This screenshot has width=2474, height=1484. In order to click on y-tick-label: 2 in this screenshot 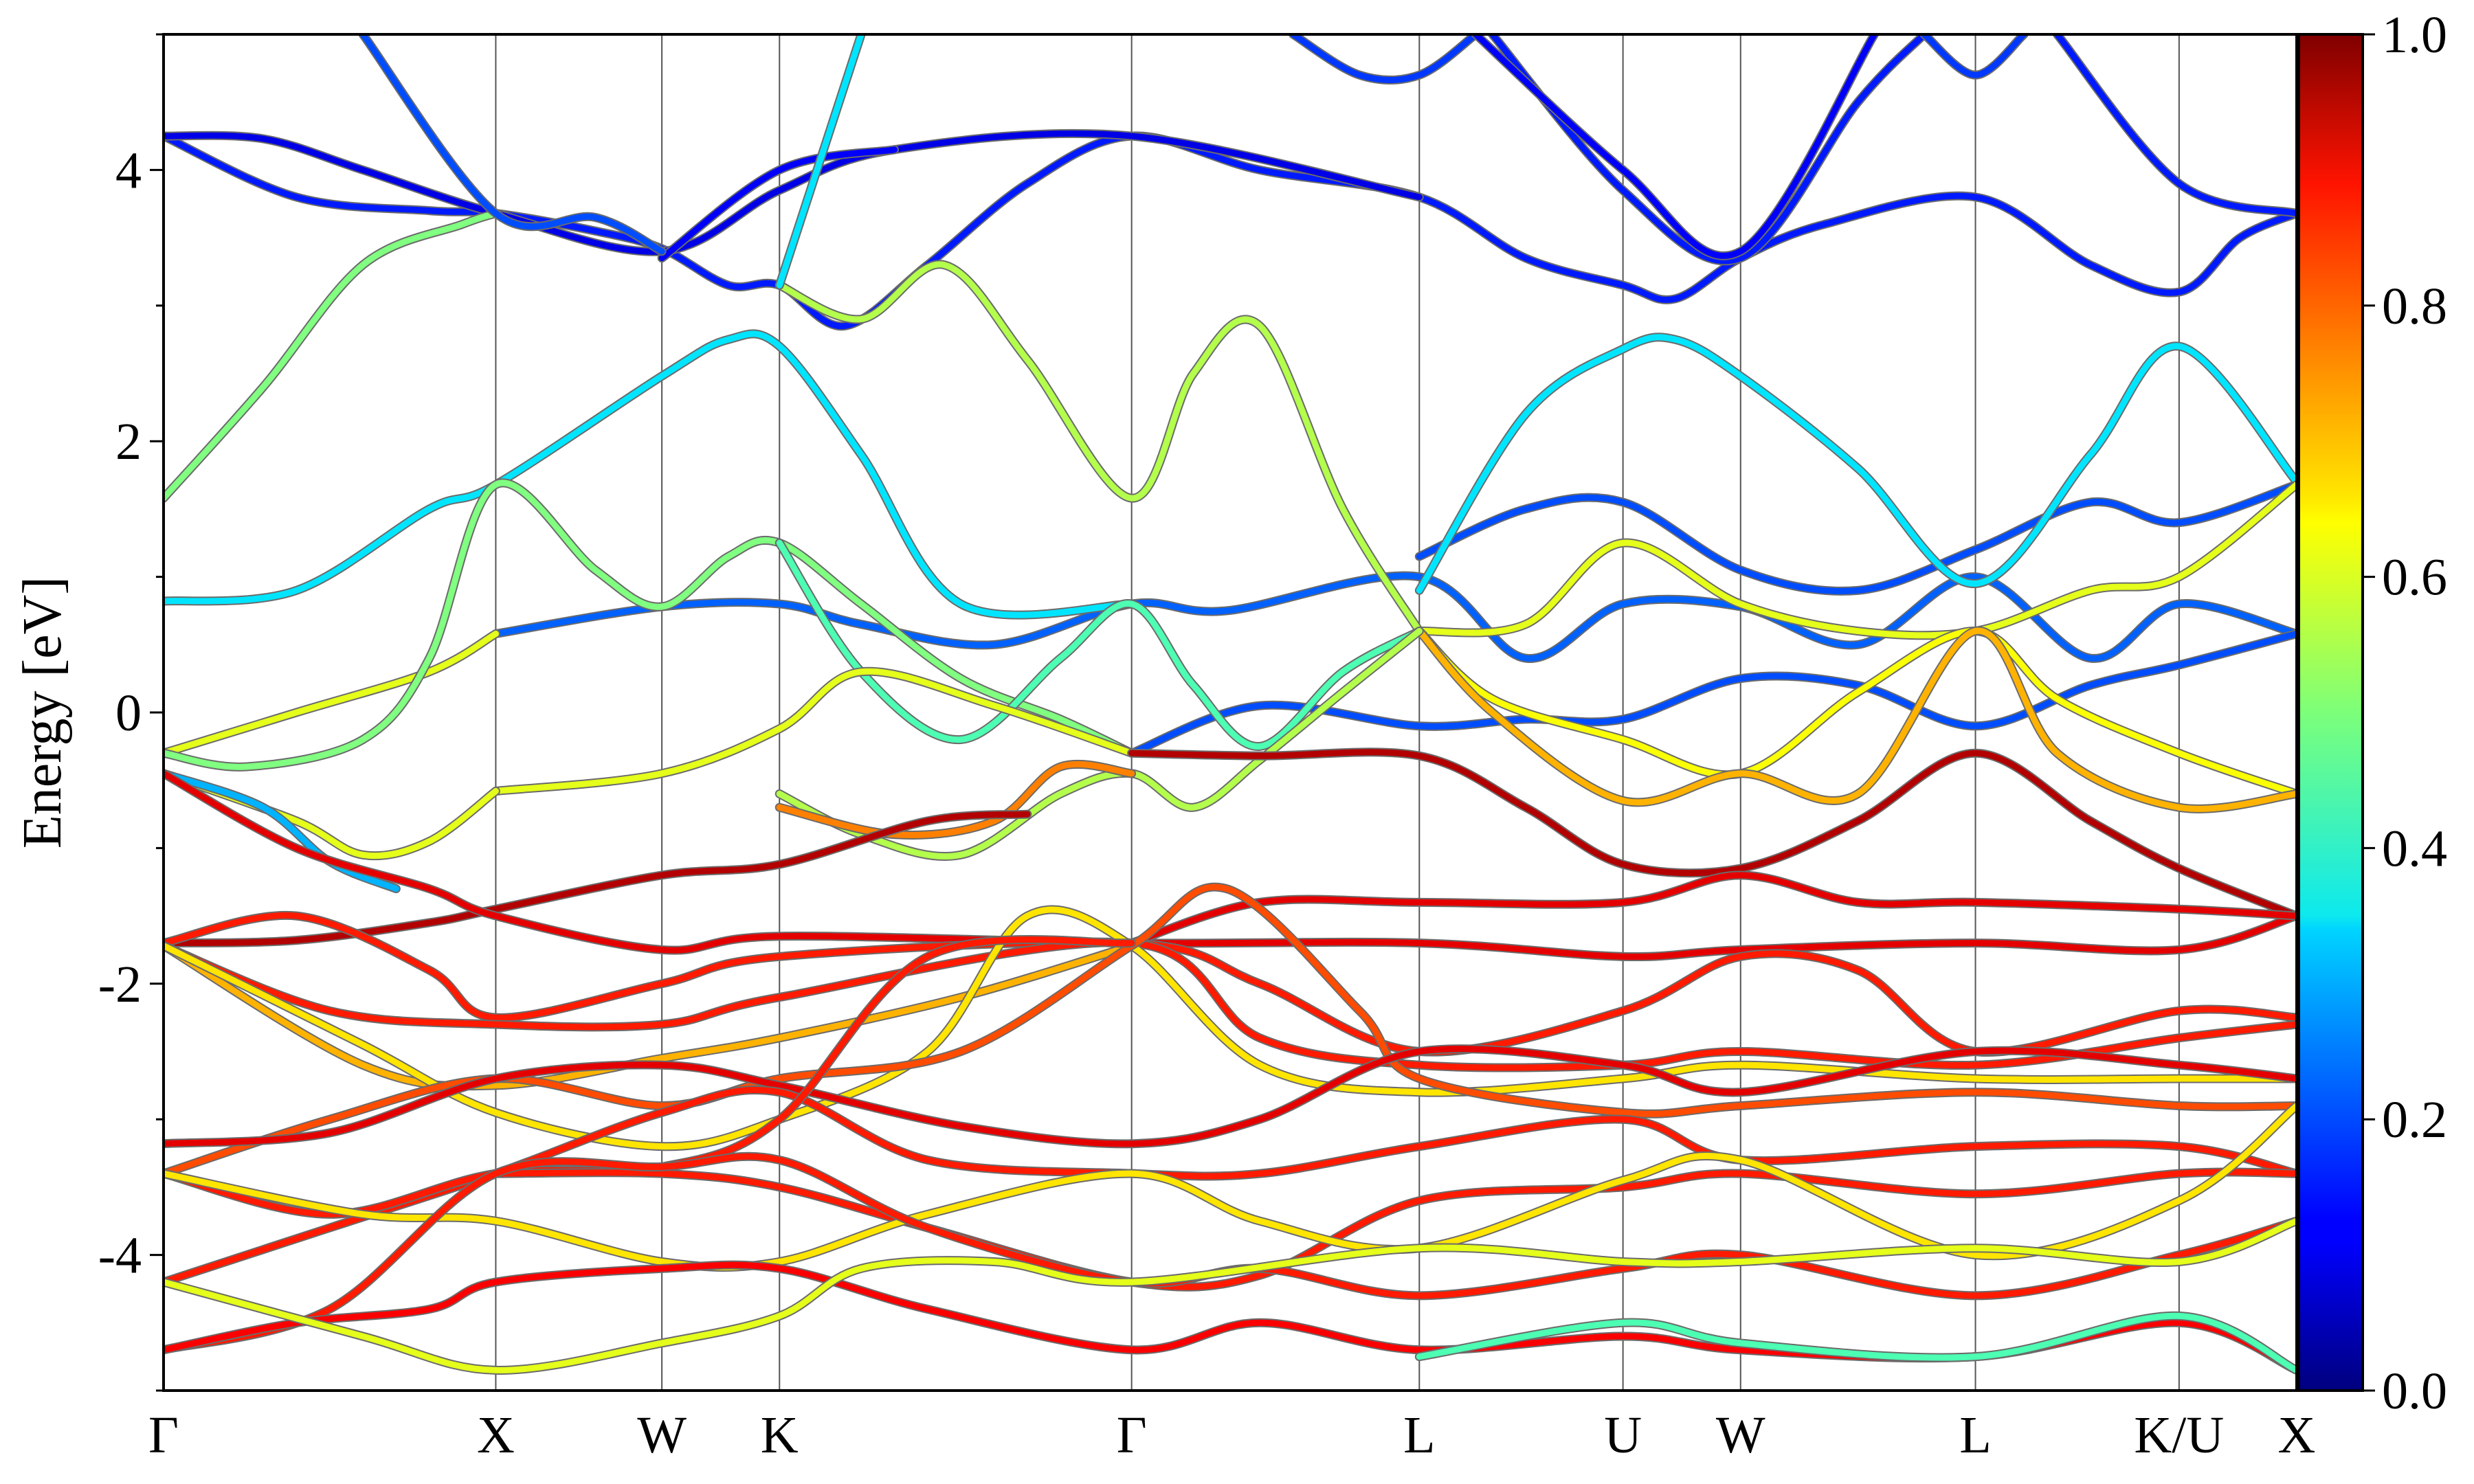, I will do `click(128, 442)`.